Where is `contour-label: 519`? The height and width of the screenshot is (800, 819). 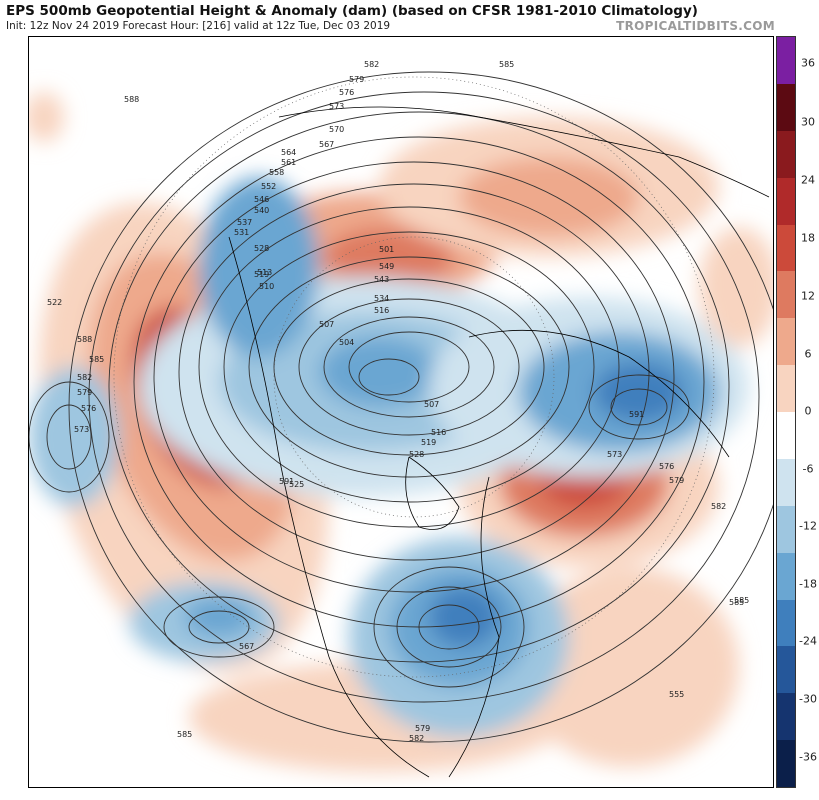 contour-label: 519 is located at coordinates (428, 442).